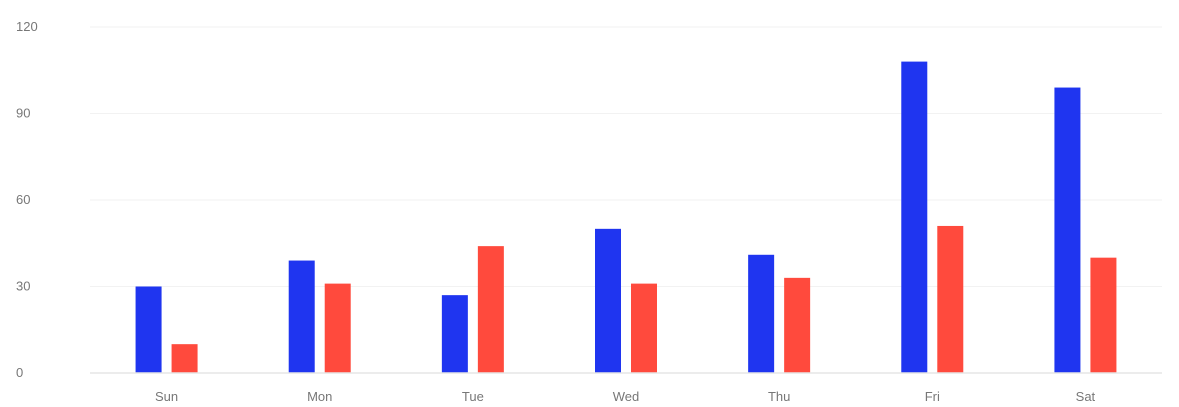  Describe the element at coordinates (23, 199) in the screenshot. I see `y-tick-label: 60` at that location.